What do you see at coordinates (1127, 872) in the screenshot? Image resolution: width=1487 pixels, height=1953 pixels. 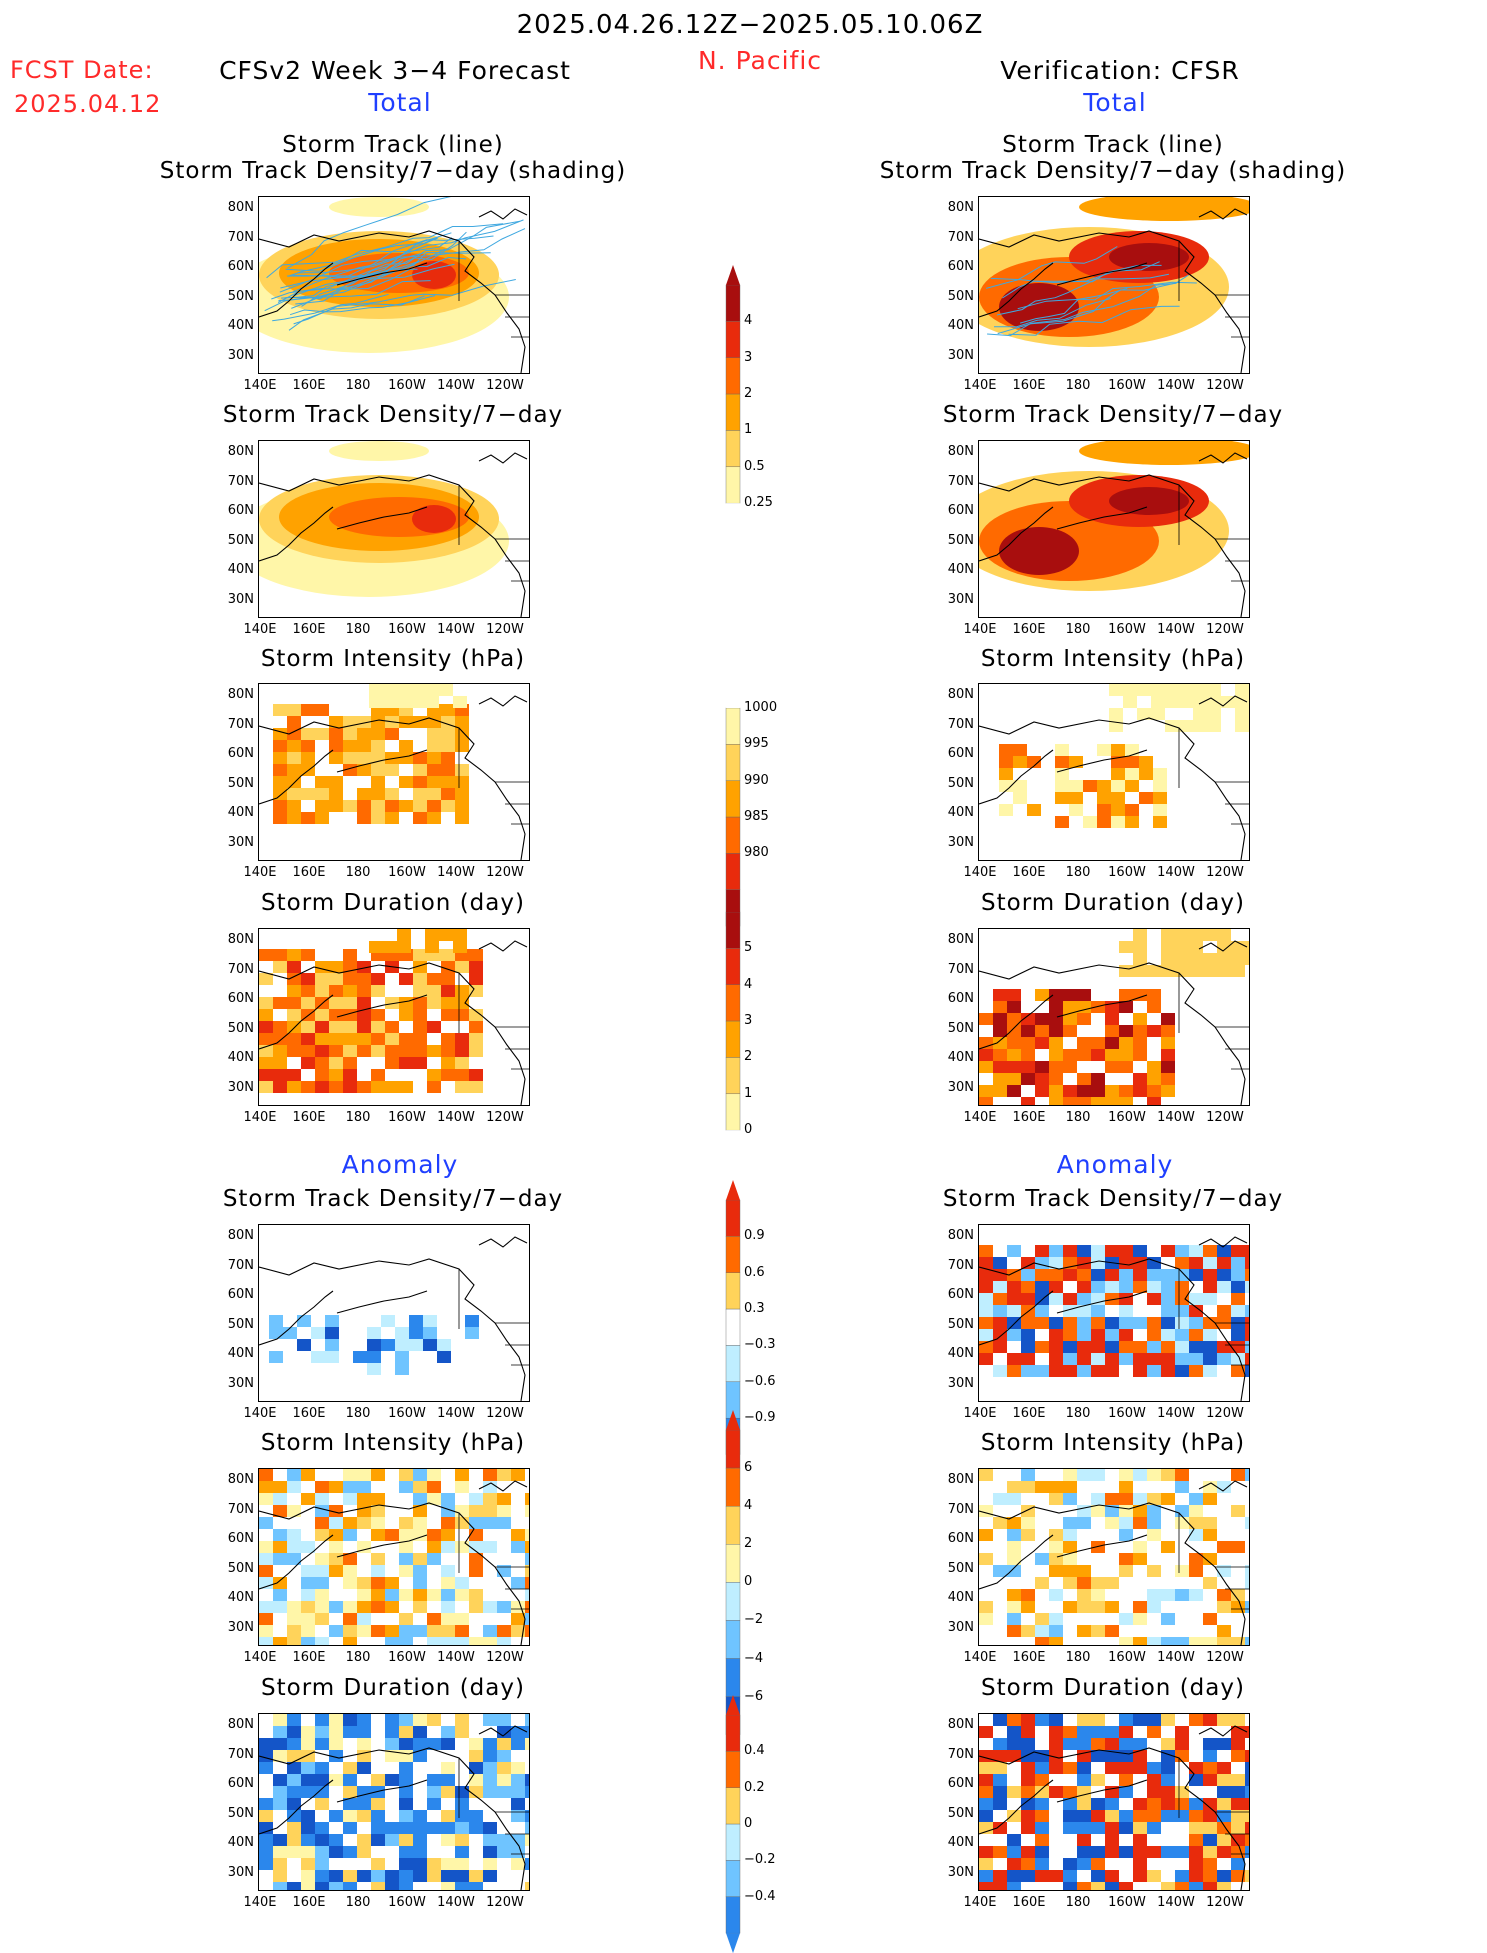 I see `longitude-label: 160W` at bounding box center [1127, 872].